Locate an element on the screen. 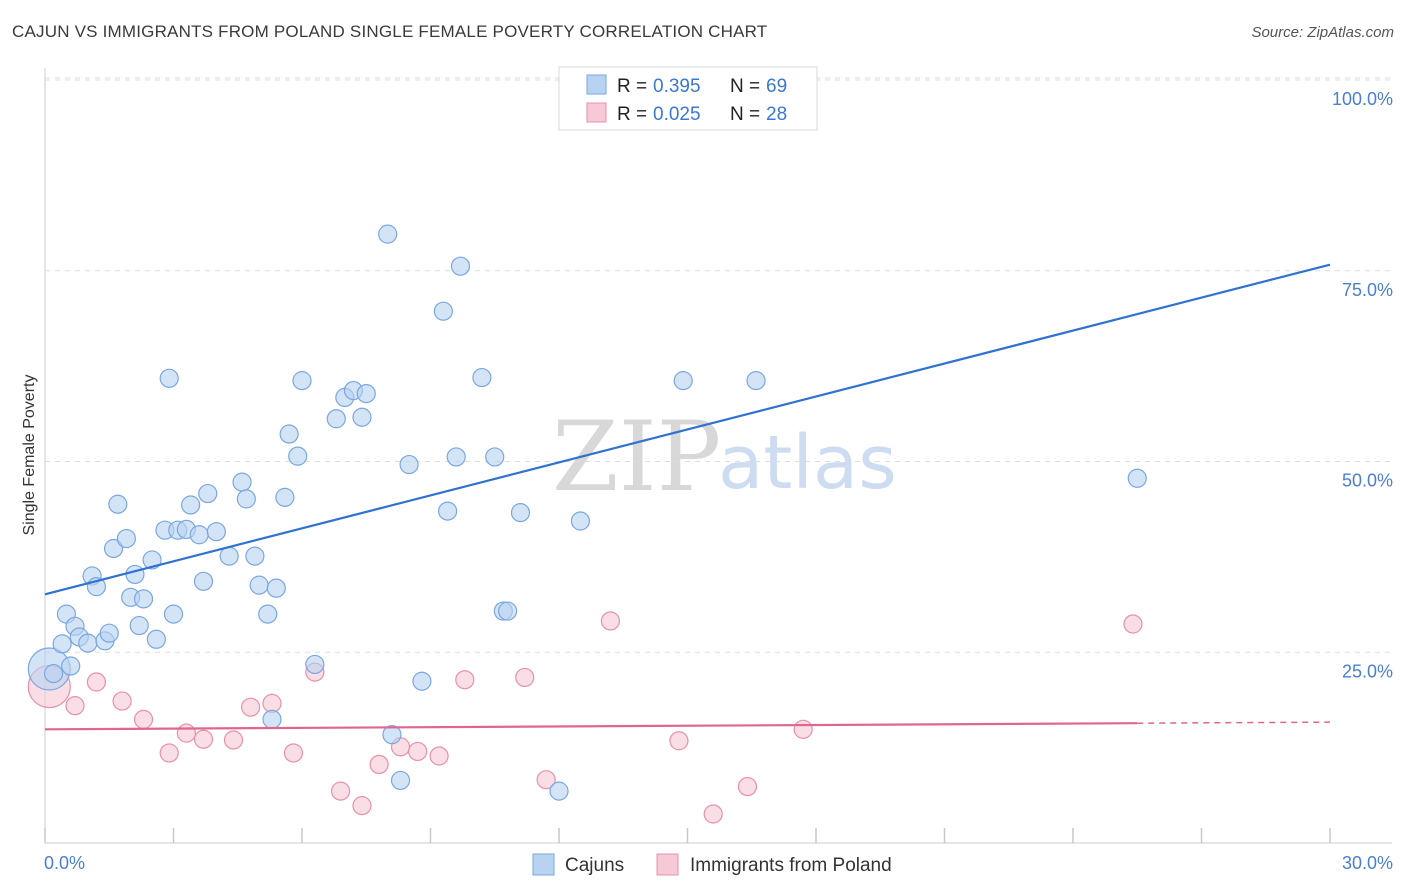 The height and width of the screenshot is (892, 1406). legend-swatch-cajuns is located at coordinates (596, 84).